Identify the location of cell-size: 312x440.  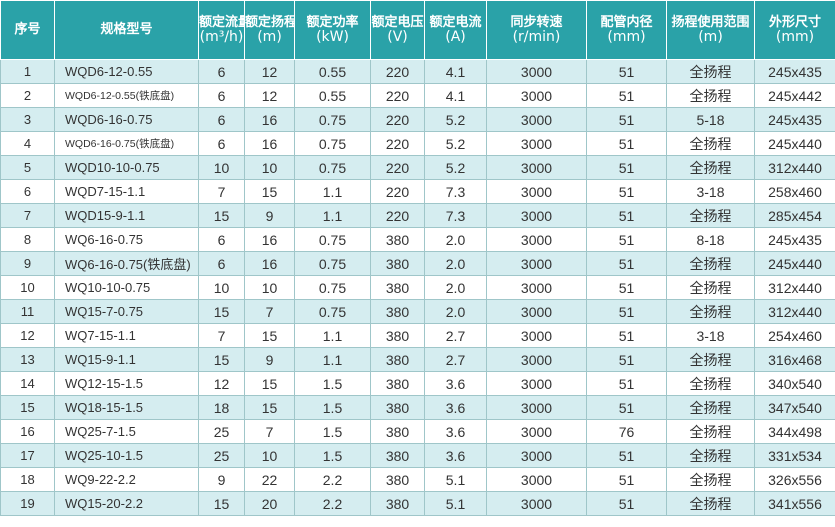
(794, 311).